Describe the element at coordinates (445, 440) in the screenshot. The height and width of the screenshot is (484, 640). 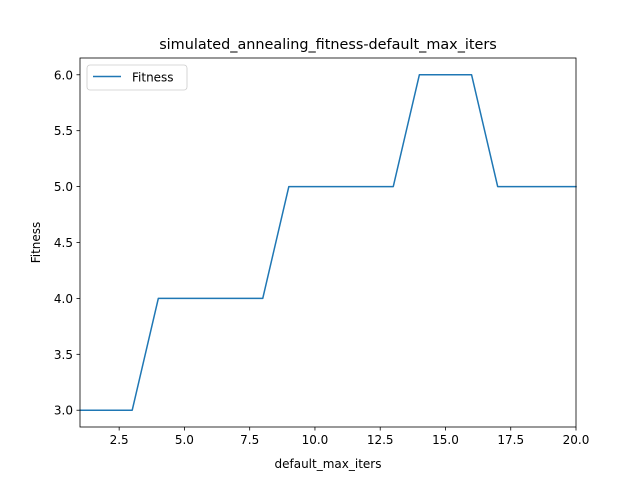
I see `x-tick-label: 15.0` at that location.